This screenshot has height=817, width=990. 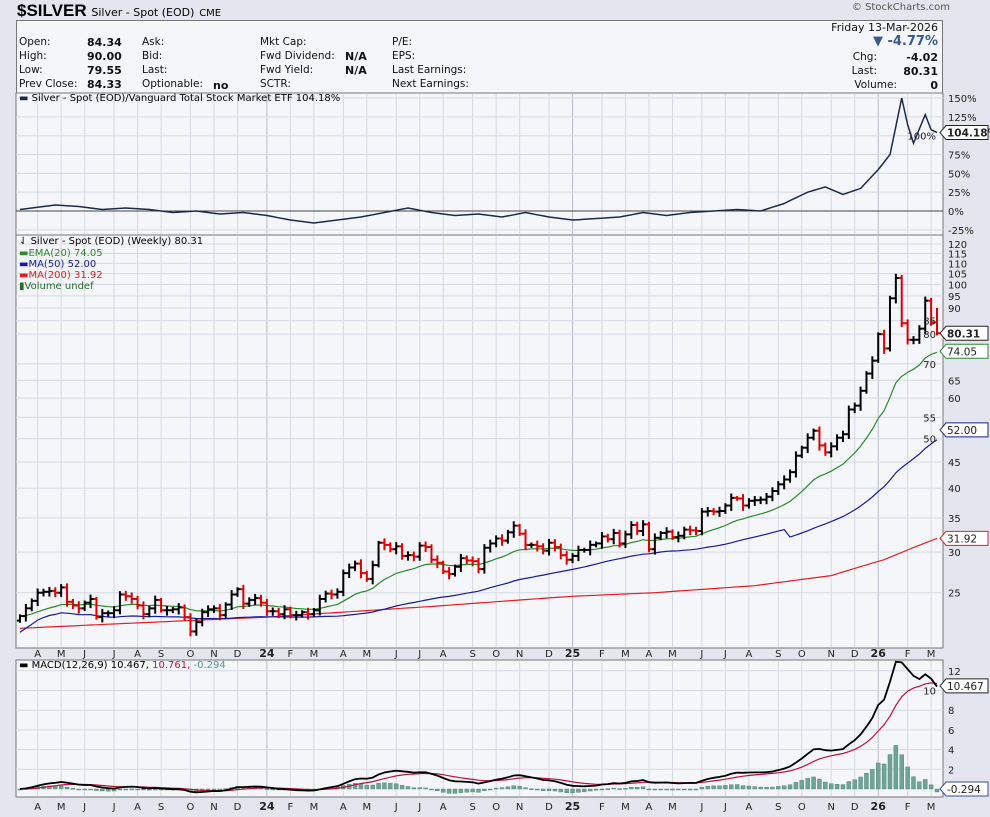 I want to click on ma200-line, so click(x=478, y=583).